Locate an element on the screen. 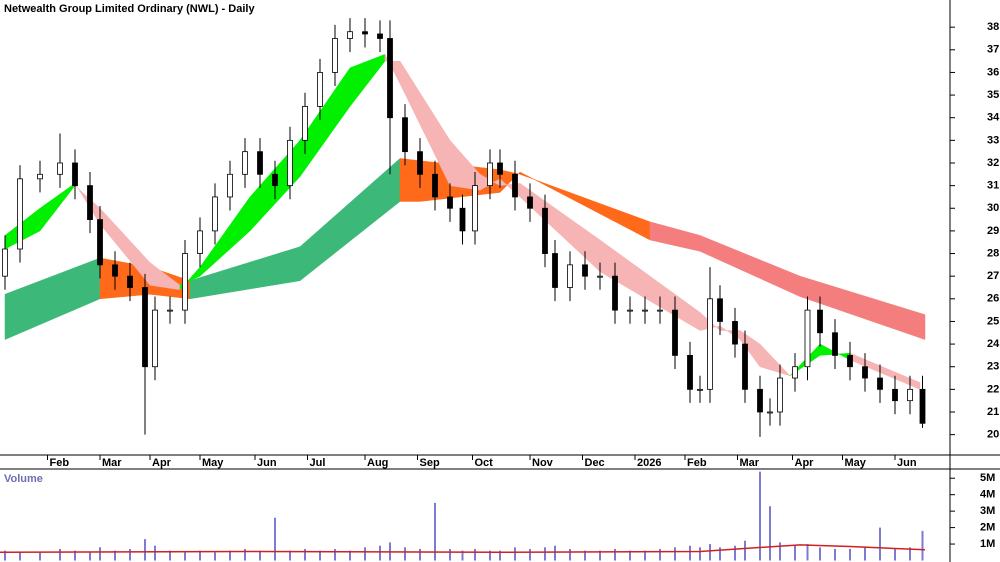 The image size is (1000, 562). volume-average is located at coordinates (463, 549).